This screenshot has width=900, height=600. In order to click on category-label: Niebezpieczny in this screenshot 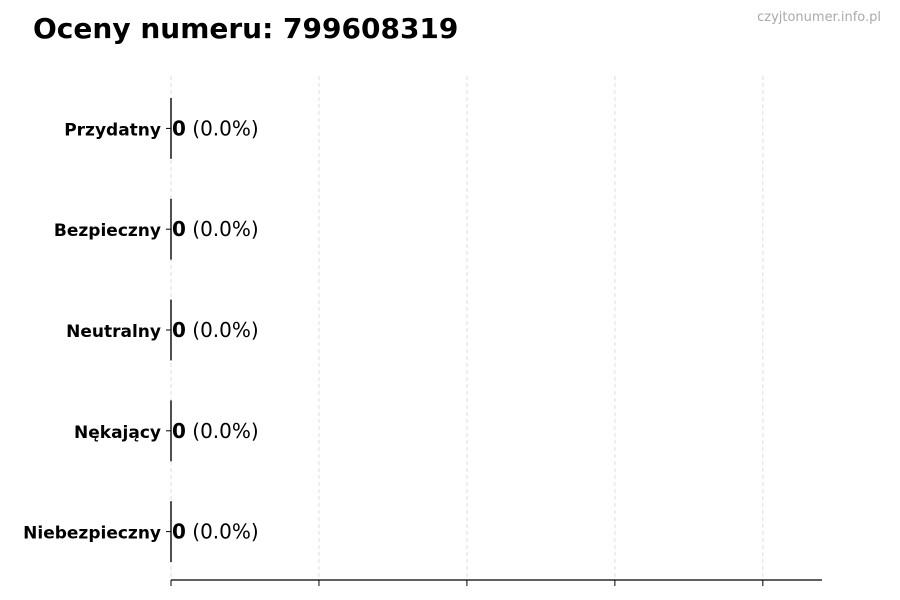, I will do `click(92, 534)`.